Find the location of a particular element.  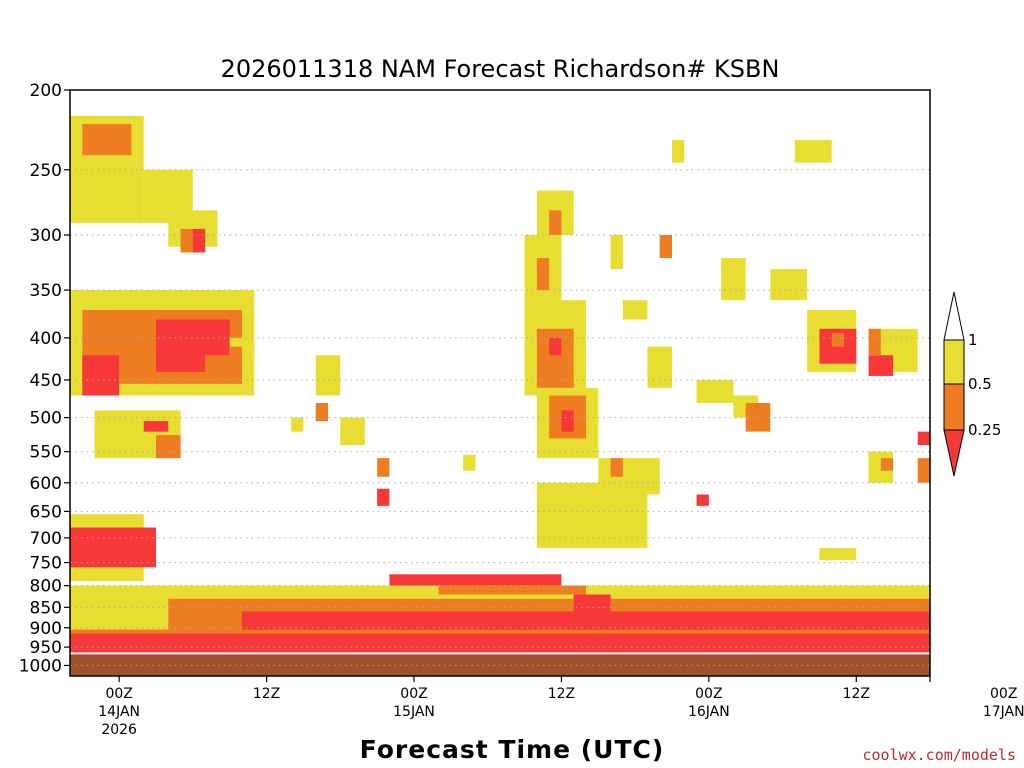

y-tick-label: 700 is located at coordinates (46, 539).